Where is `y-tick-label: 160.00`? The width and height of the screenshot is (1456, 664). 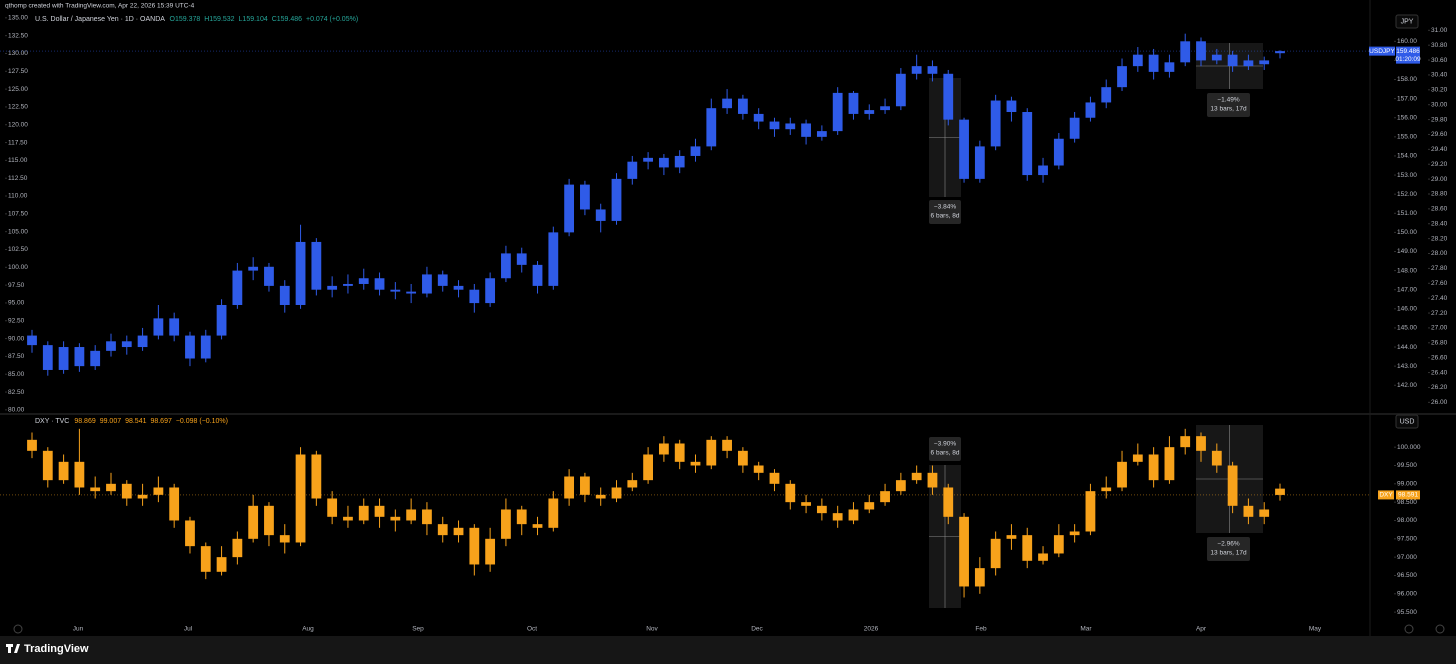
y-tick-label: 160.00 is located at coordinates (1407, 41).